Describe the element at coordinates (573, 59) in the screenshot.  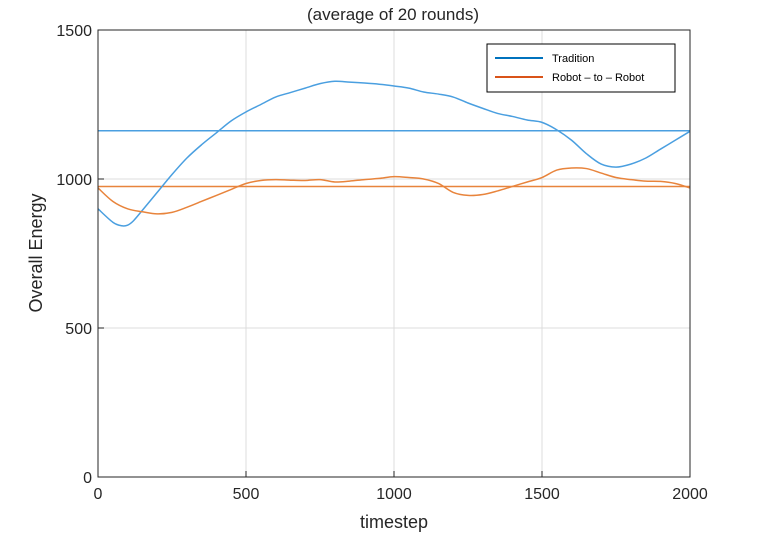
I see `legend-label-tradition: Tradition` at that location.